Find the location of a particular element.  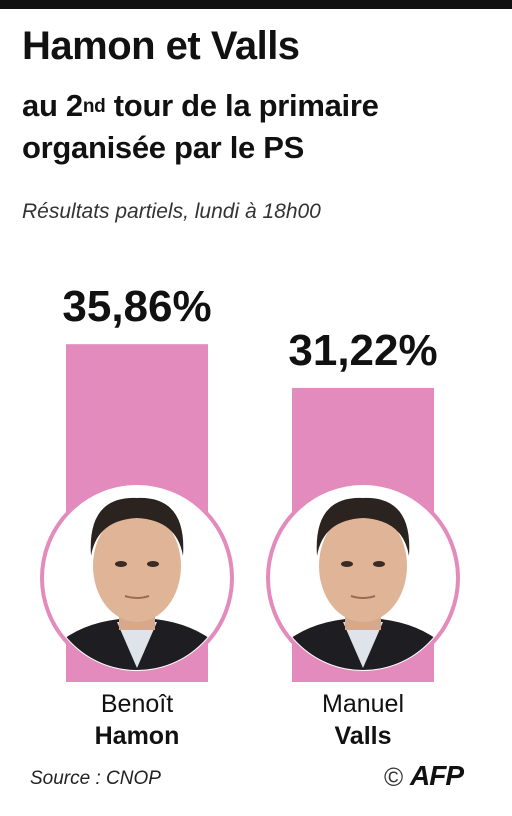

chart-subtitle-line1: au 2nd tour de la primaire is located at coordinates (200, 105).